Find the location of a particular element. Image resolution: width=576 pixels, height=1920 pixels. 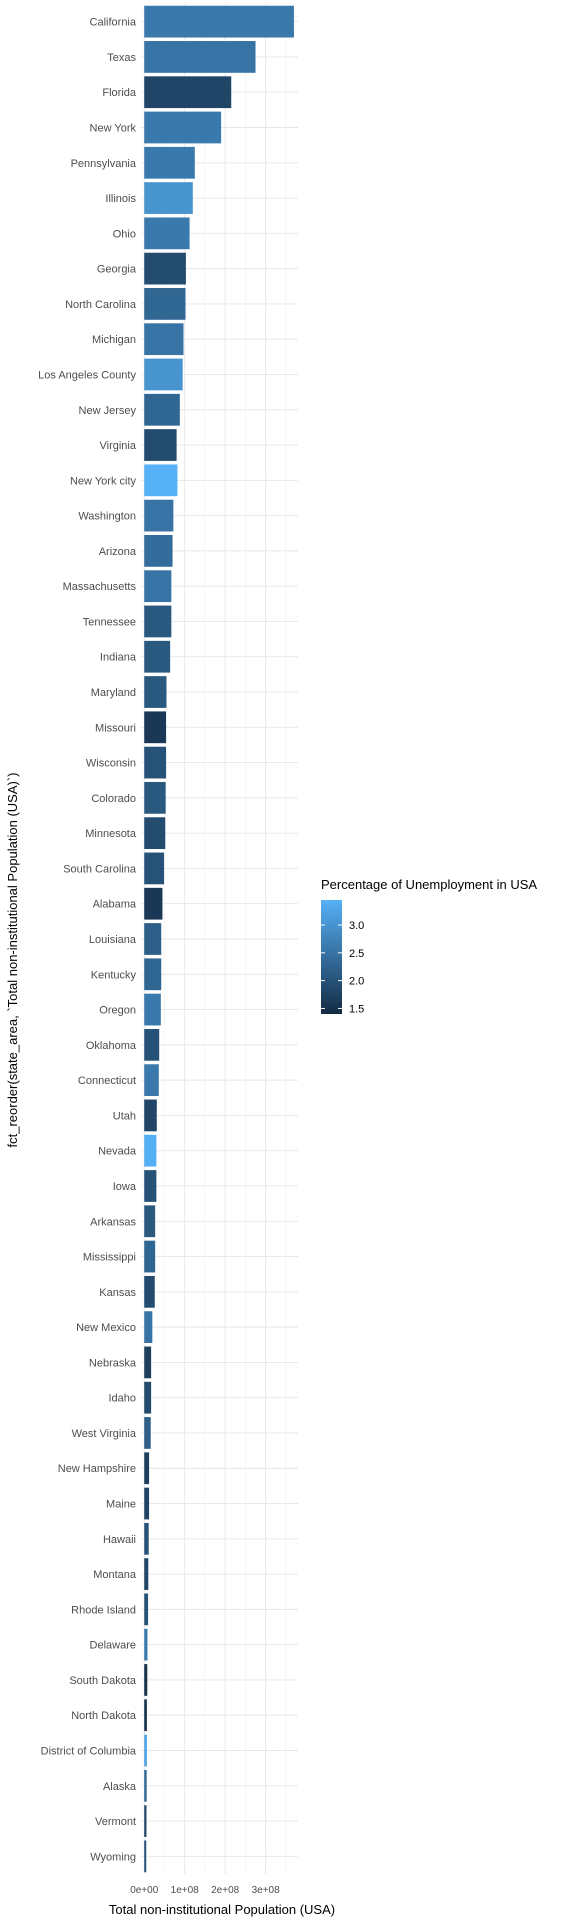

category-label: Georgia is located at coordinates (117, 270).